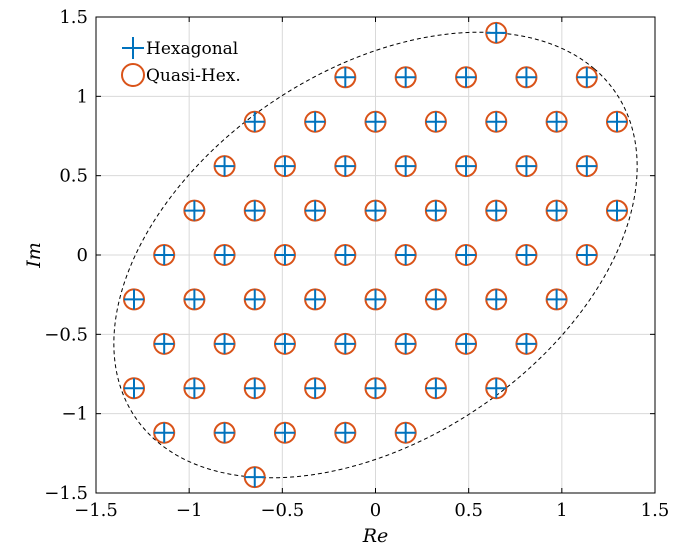  Describe the element at coordinates (375, 510) in the screenshot. I see `x-tick-label-3: 0` at that location.